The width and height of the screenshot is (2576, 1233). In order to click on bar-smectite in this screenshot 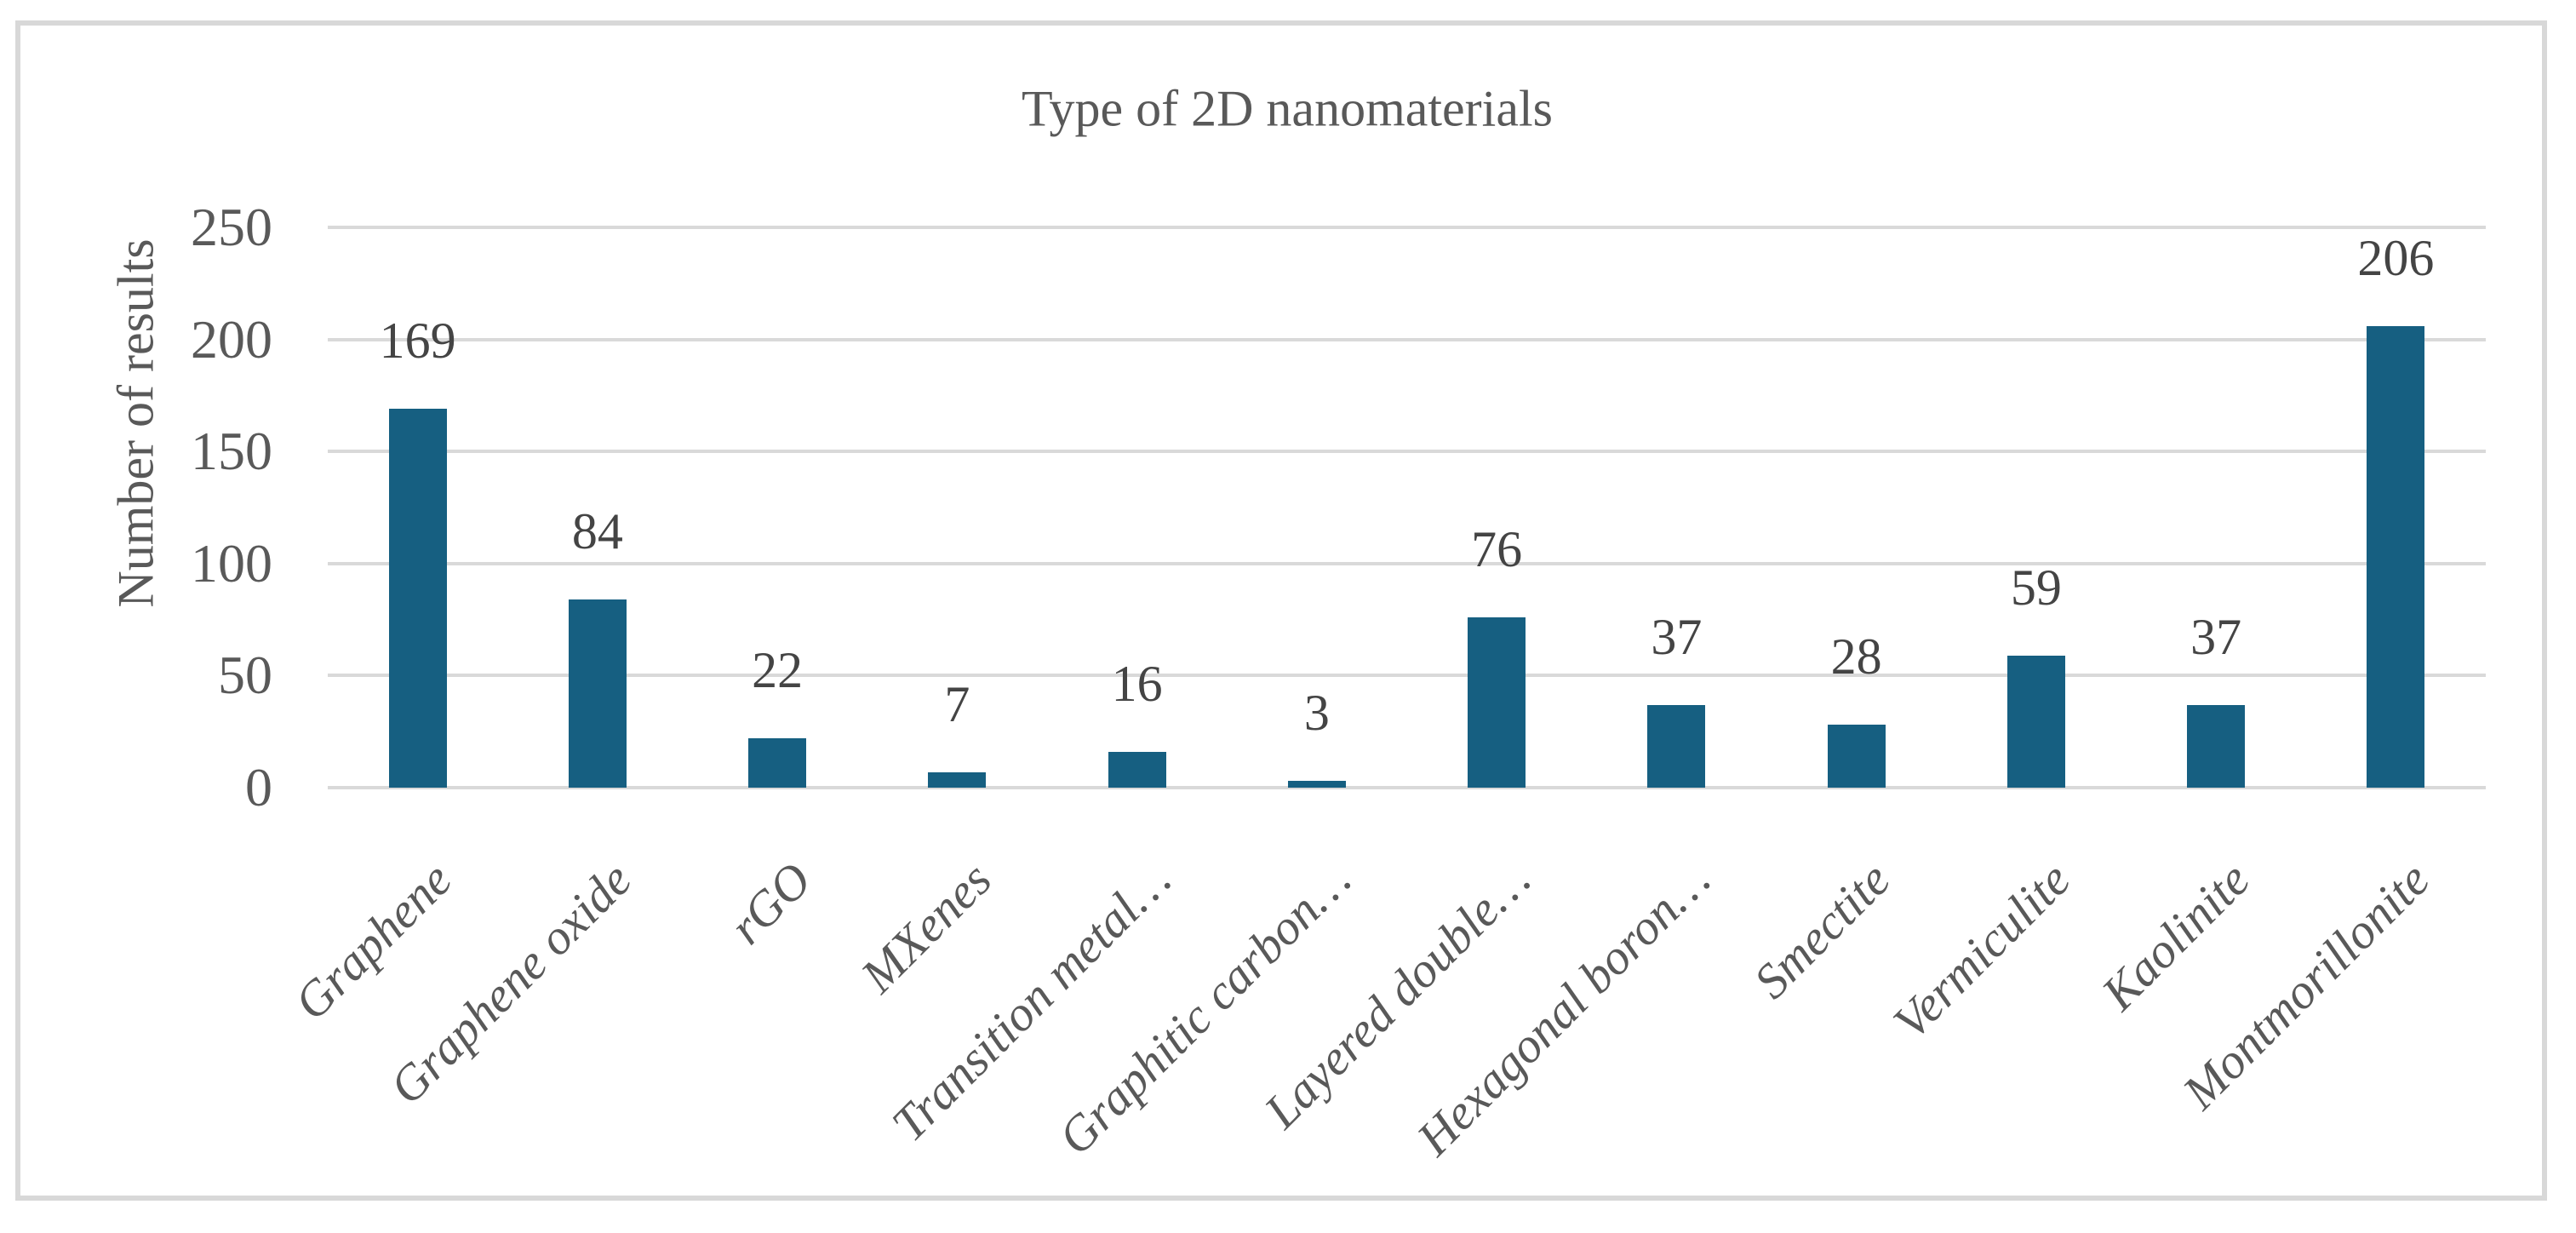, I will do `click(1857, 756)`.